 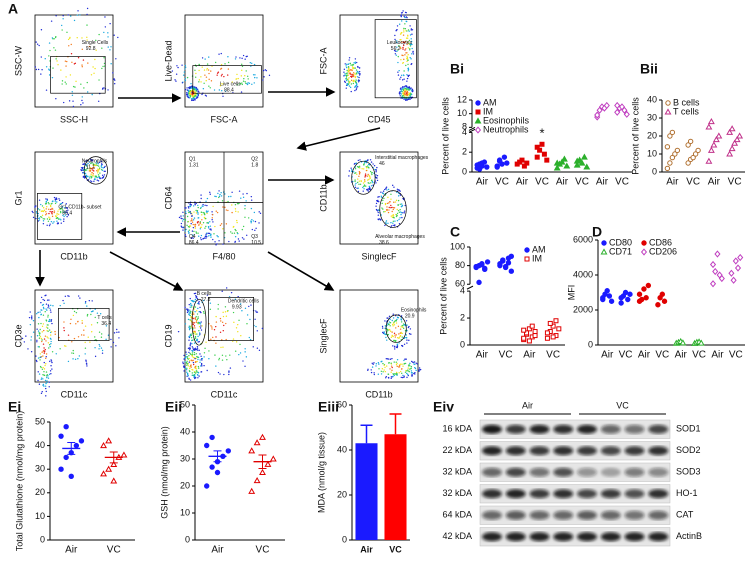 I want to click on size-label: 42 kDA, so click(x=457, y=536).